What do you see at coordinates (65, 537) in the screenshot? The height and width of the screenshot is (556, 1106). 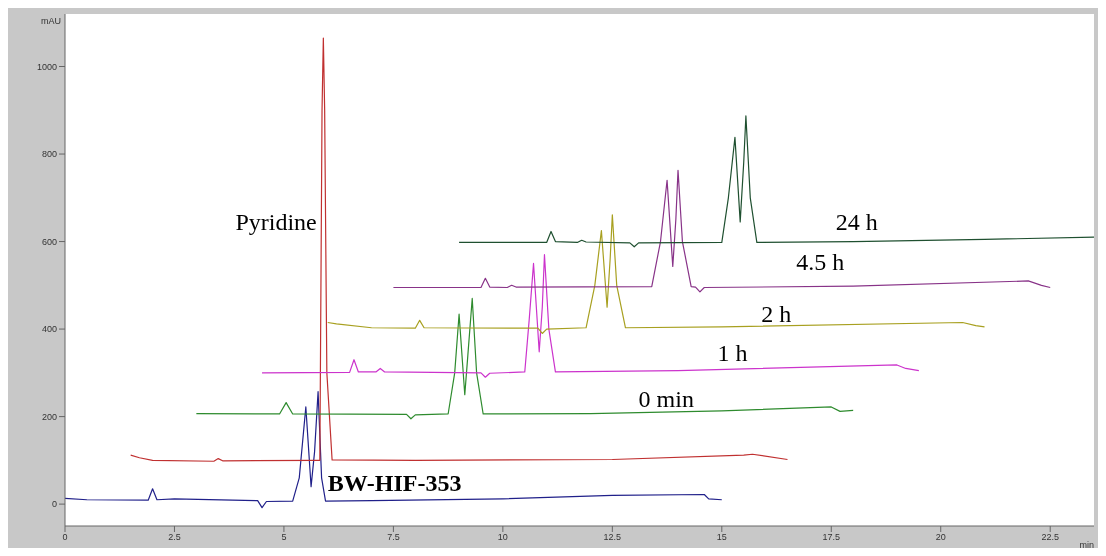 I see `x-tick-label: 0` at bounding box center [65, 537].